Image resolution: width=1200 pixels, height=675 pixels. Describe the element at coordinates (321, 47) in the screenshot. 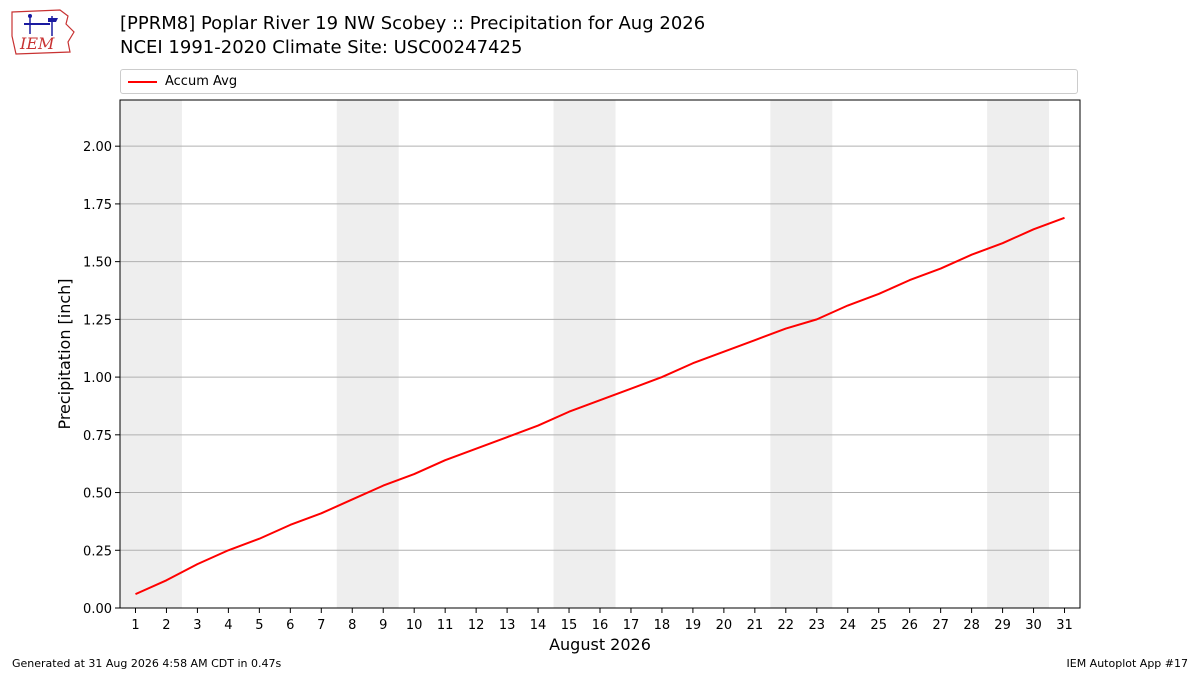

I see `chart-subtitle: NCEI 1991-2020 Climate Site: USC00247425` at that location.